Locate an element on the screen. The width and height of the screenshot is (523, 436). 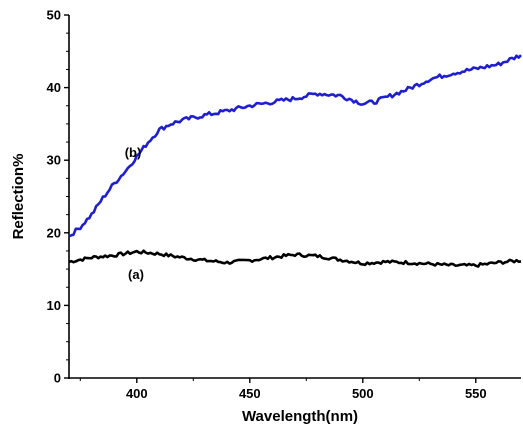
series-label-a: (a) is located at coordinates (136, 274).